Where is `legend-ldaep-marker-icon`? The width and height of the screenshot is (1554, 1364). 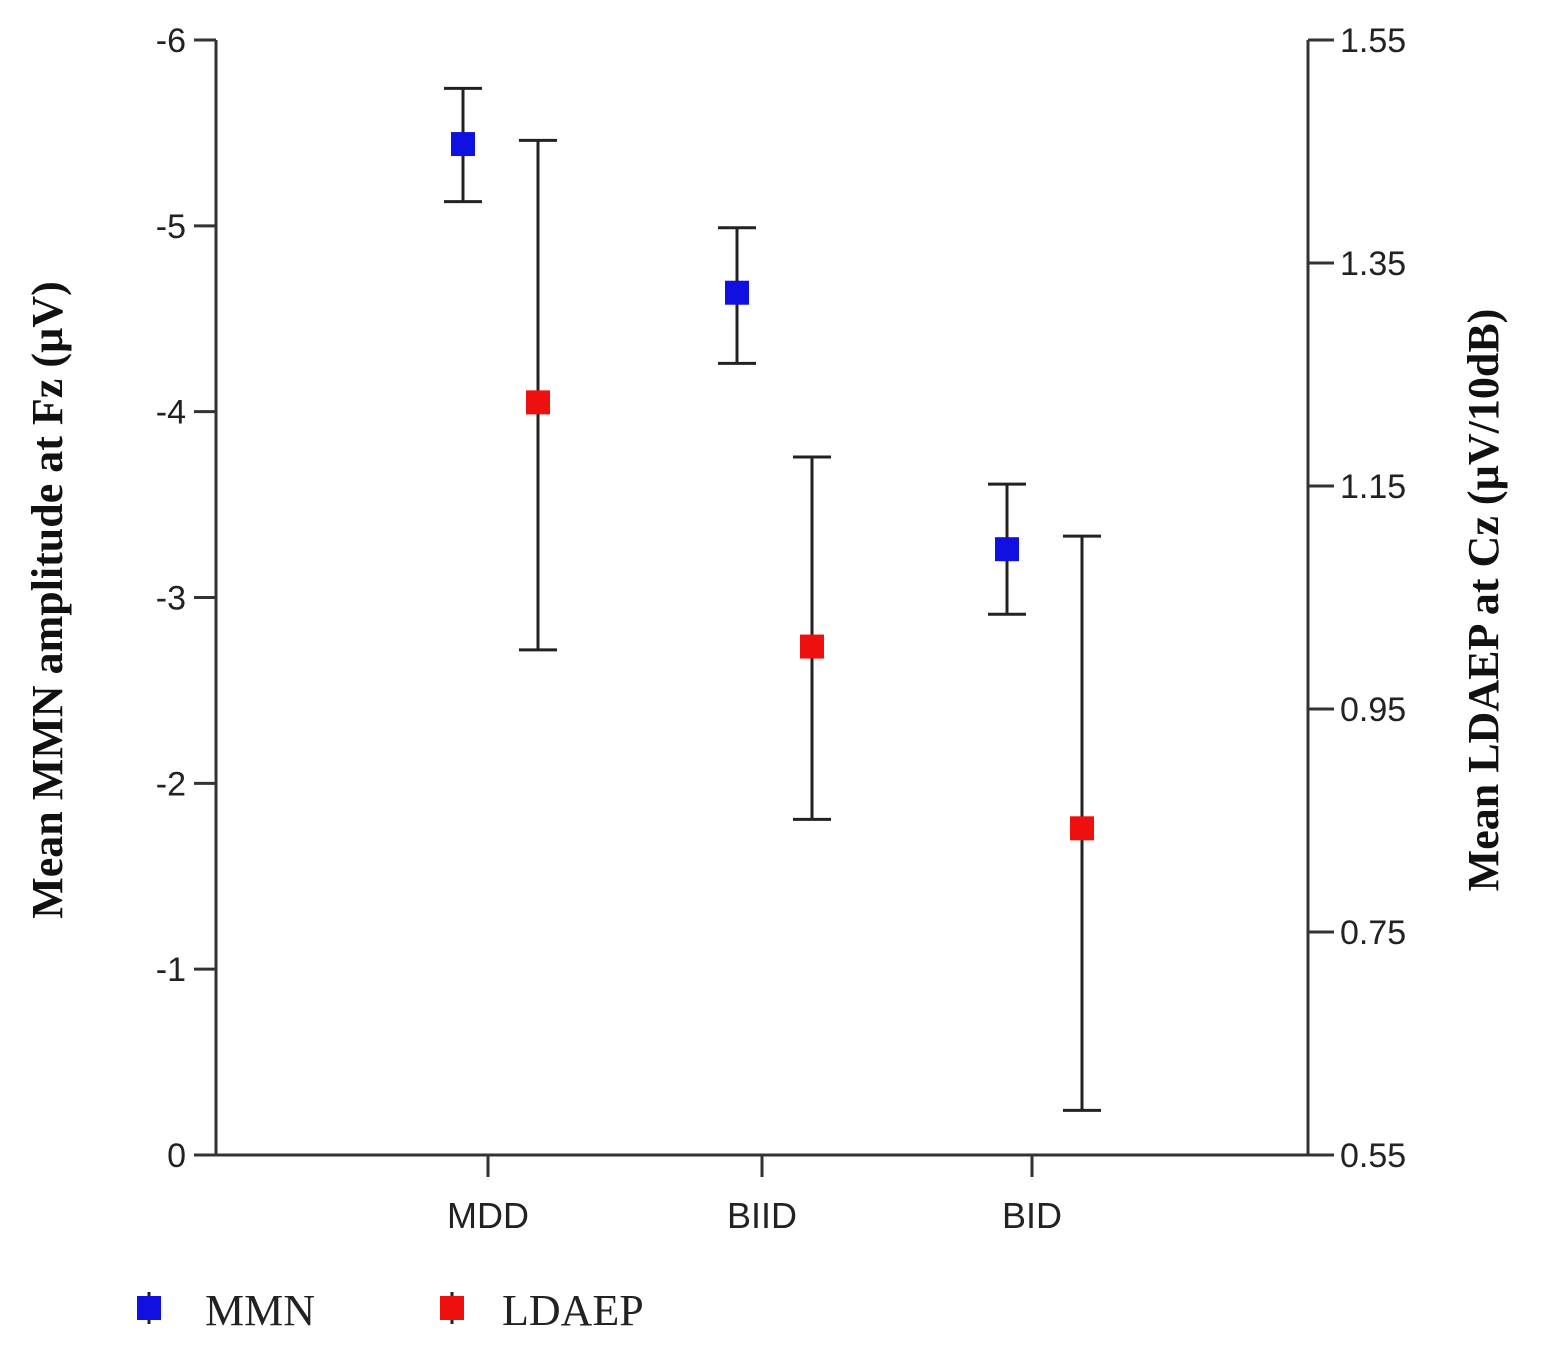 legend-ldaep-marker-icon is located at coordinates (452, 1308).